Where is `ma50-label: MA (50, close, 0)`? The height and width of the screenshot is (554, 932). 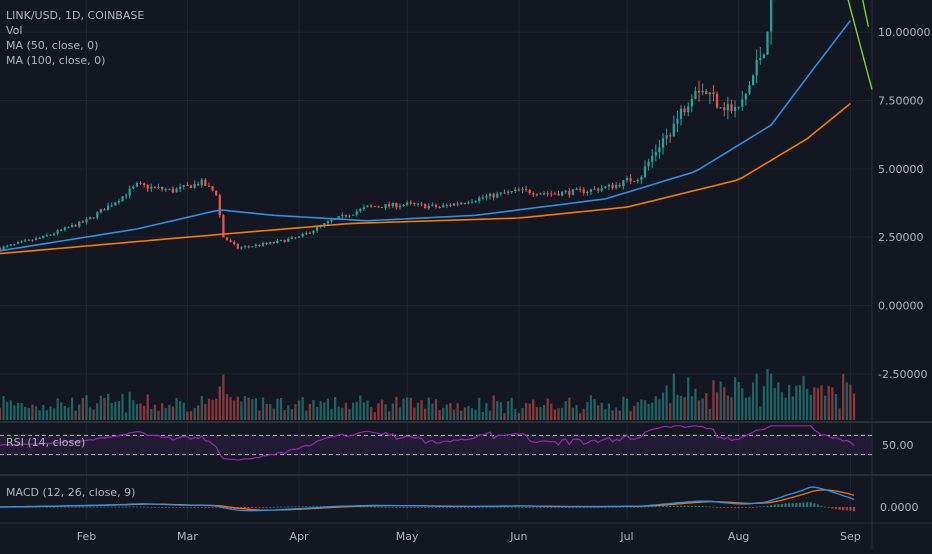
ma50-label: MA (50, close, 0) is located at coordinates (52, 45).